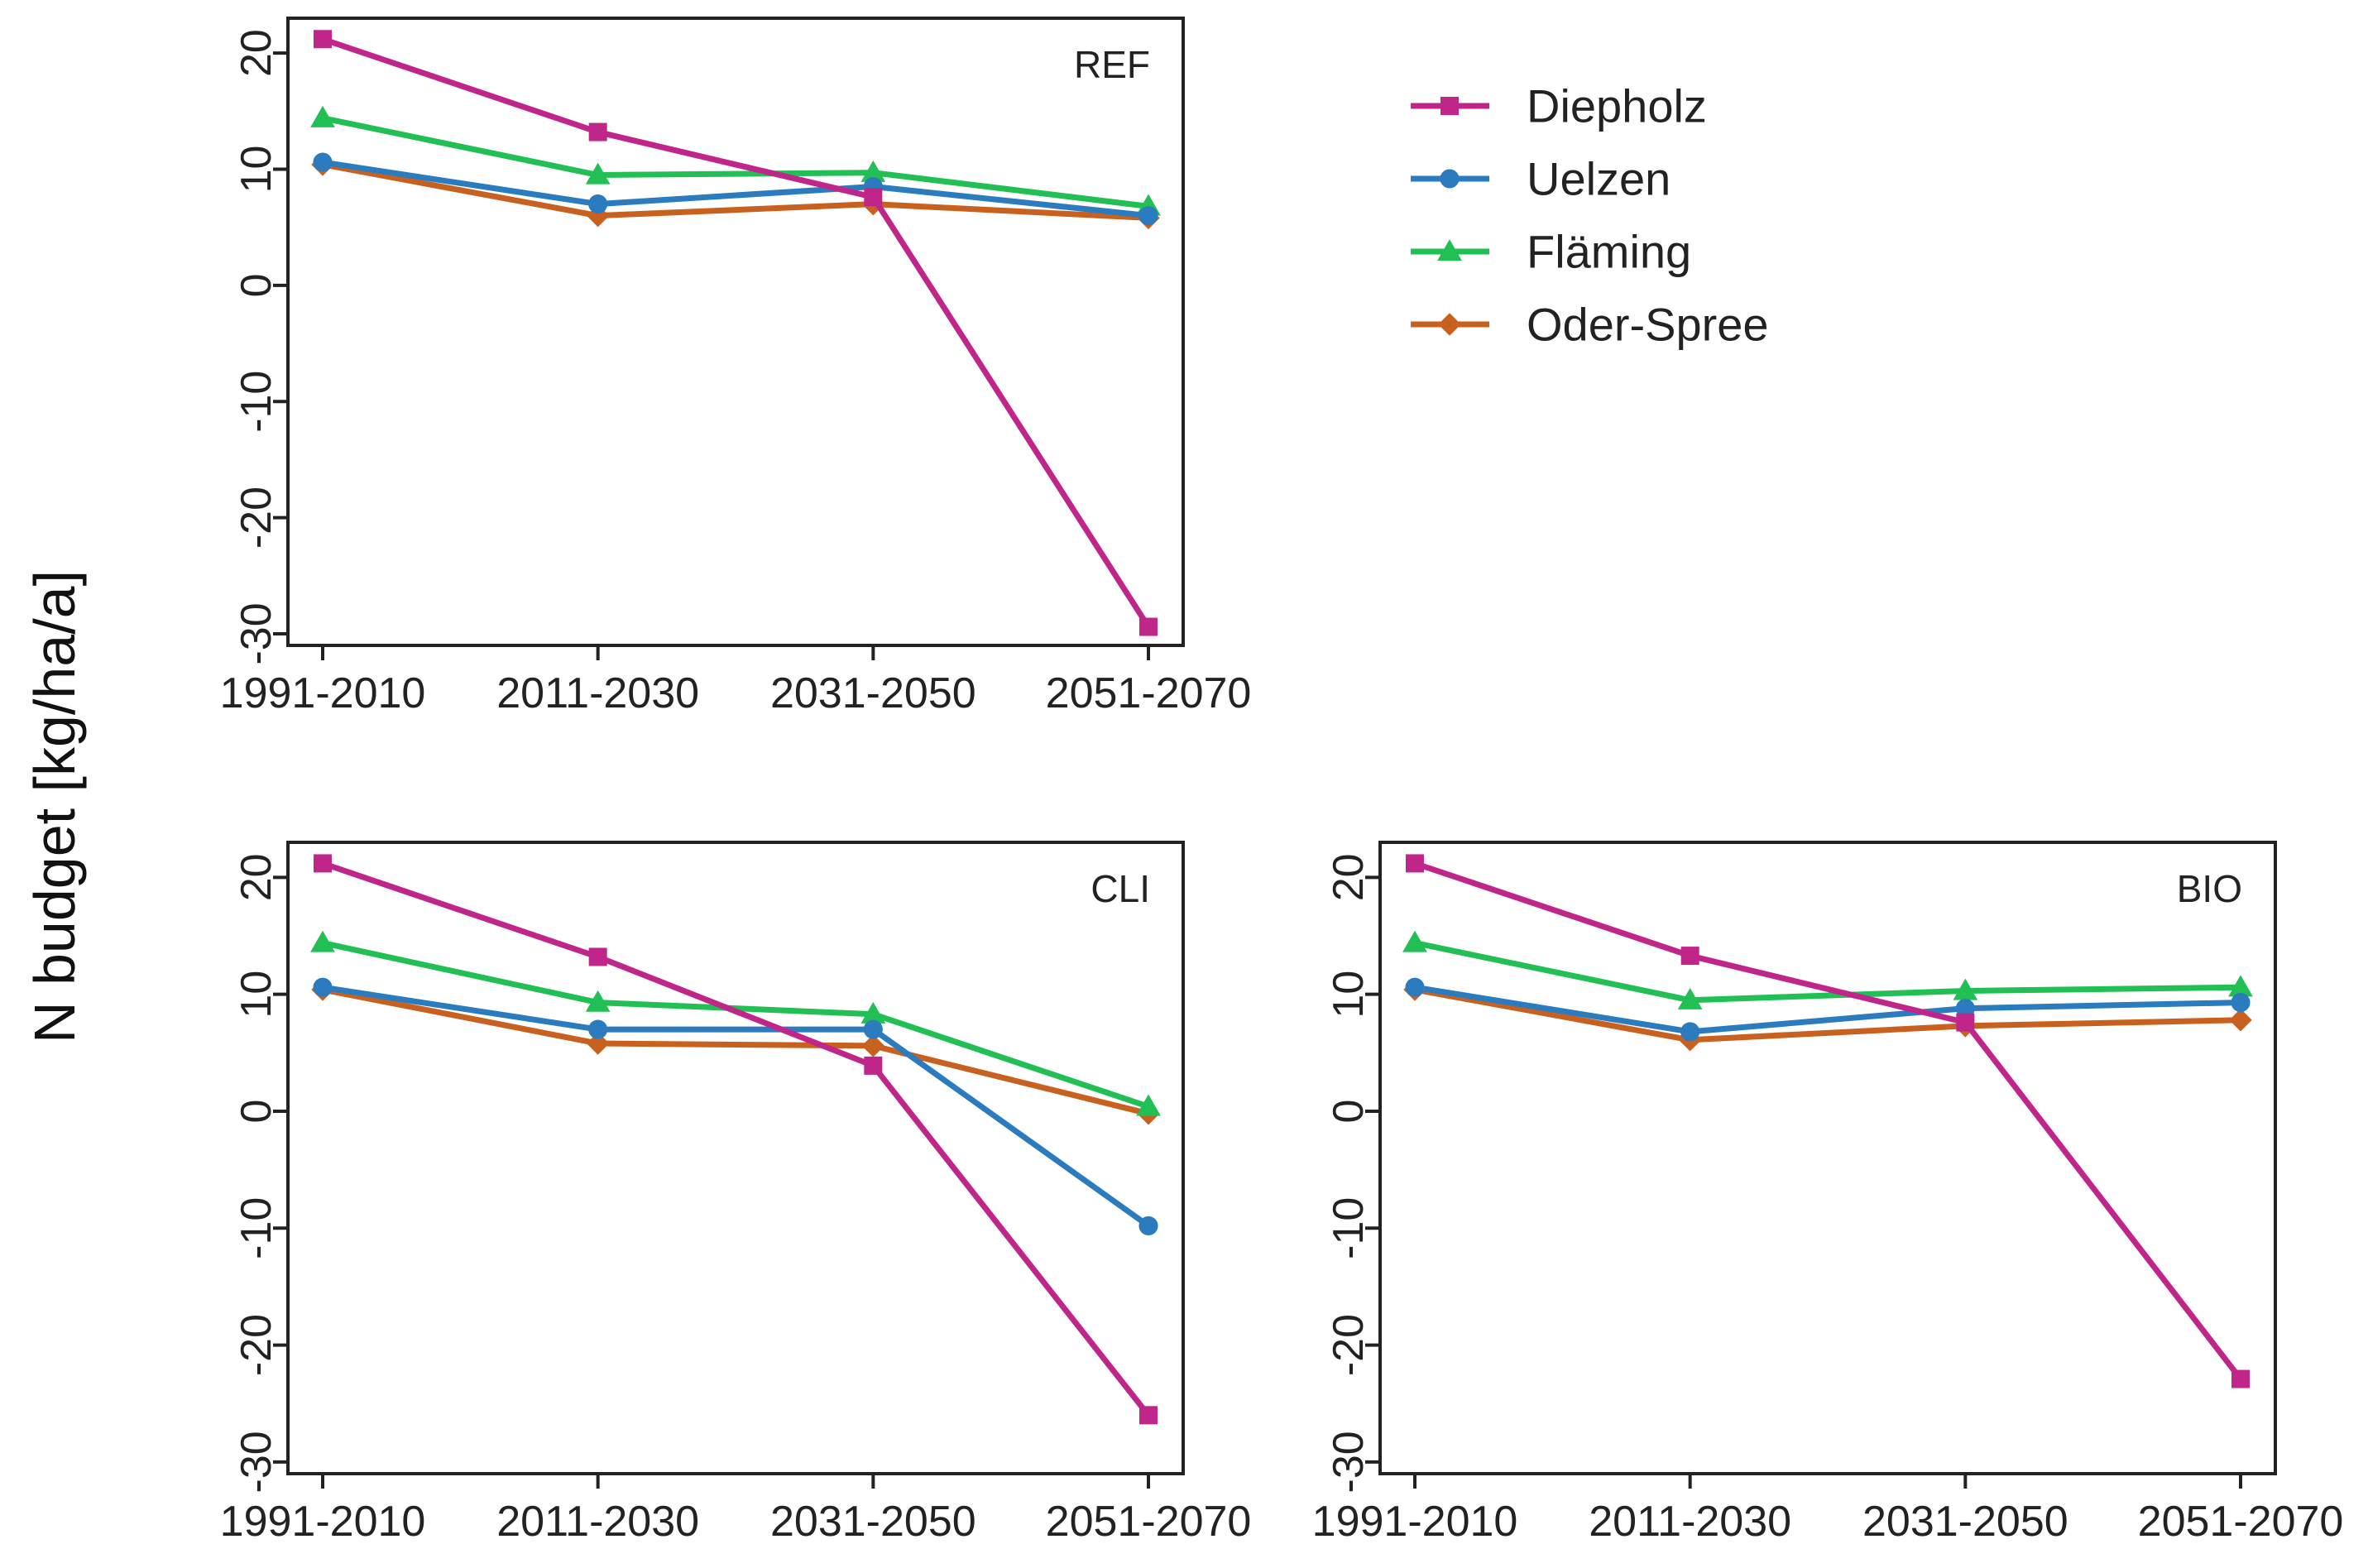 This screenshot has height=1568, width=2368. Describe the element at coordinates (735, 1051) in the screenshot. I see `panel-cli-series-oder-spree` at that location.